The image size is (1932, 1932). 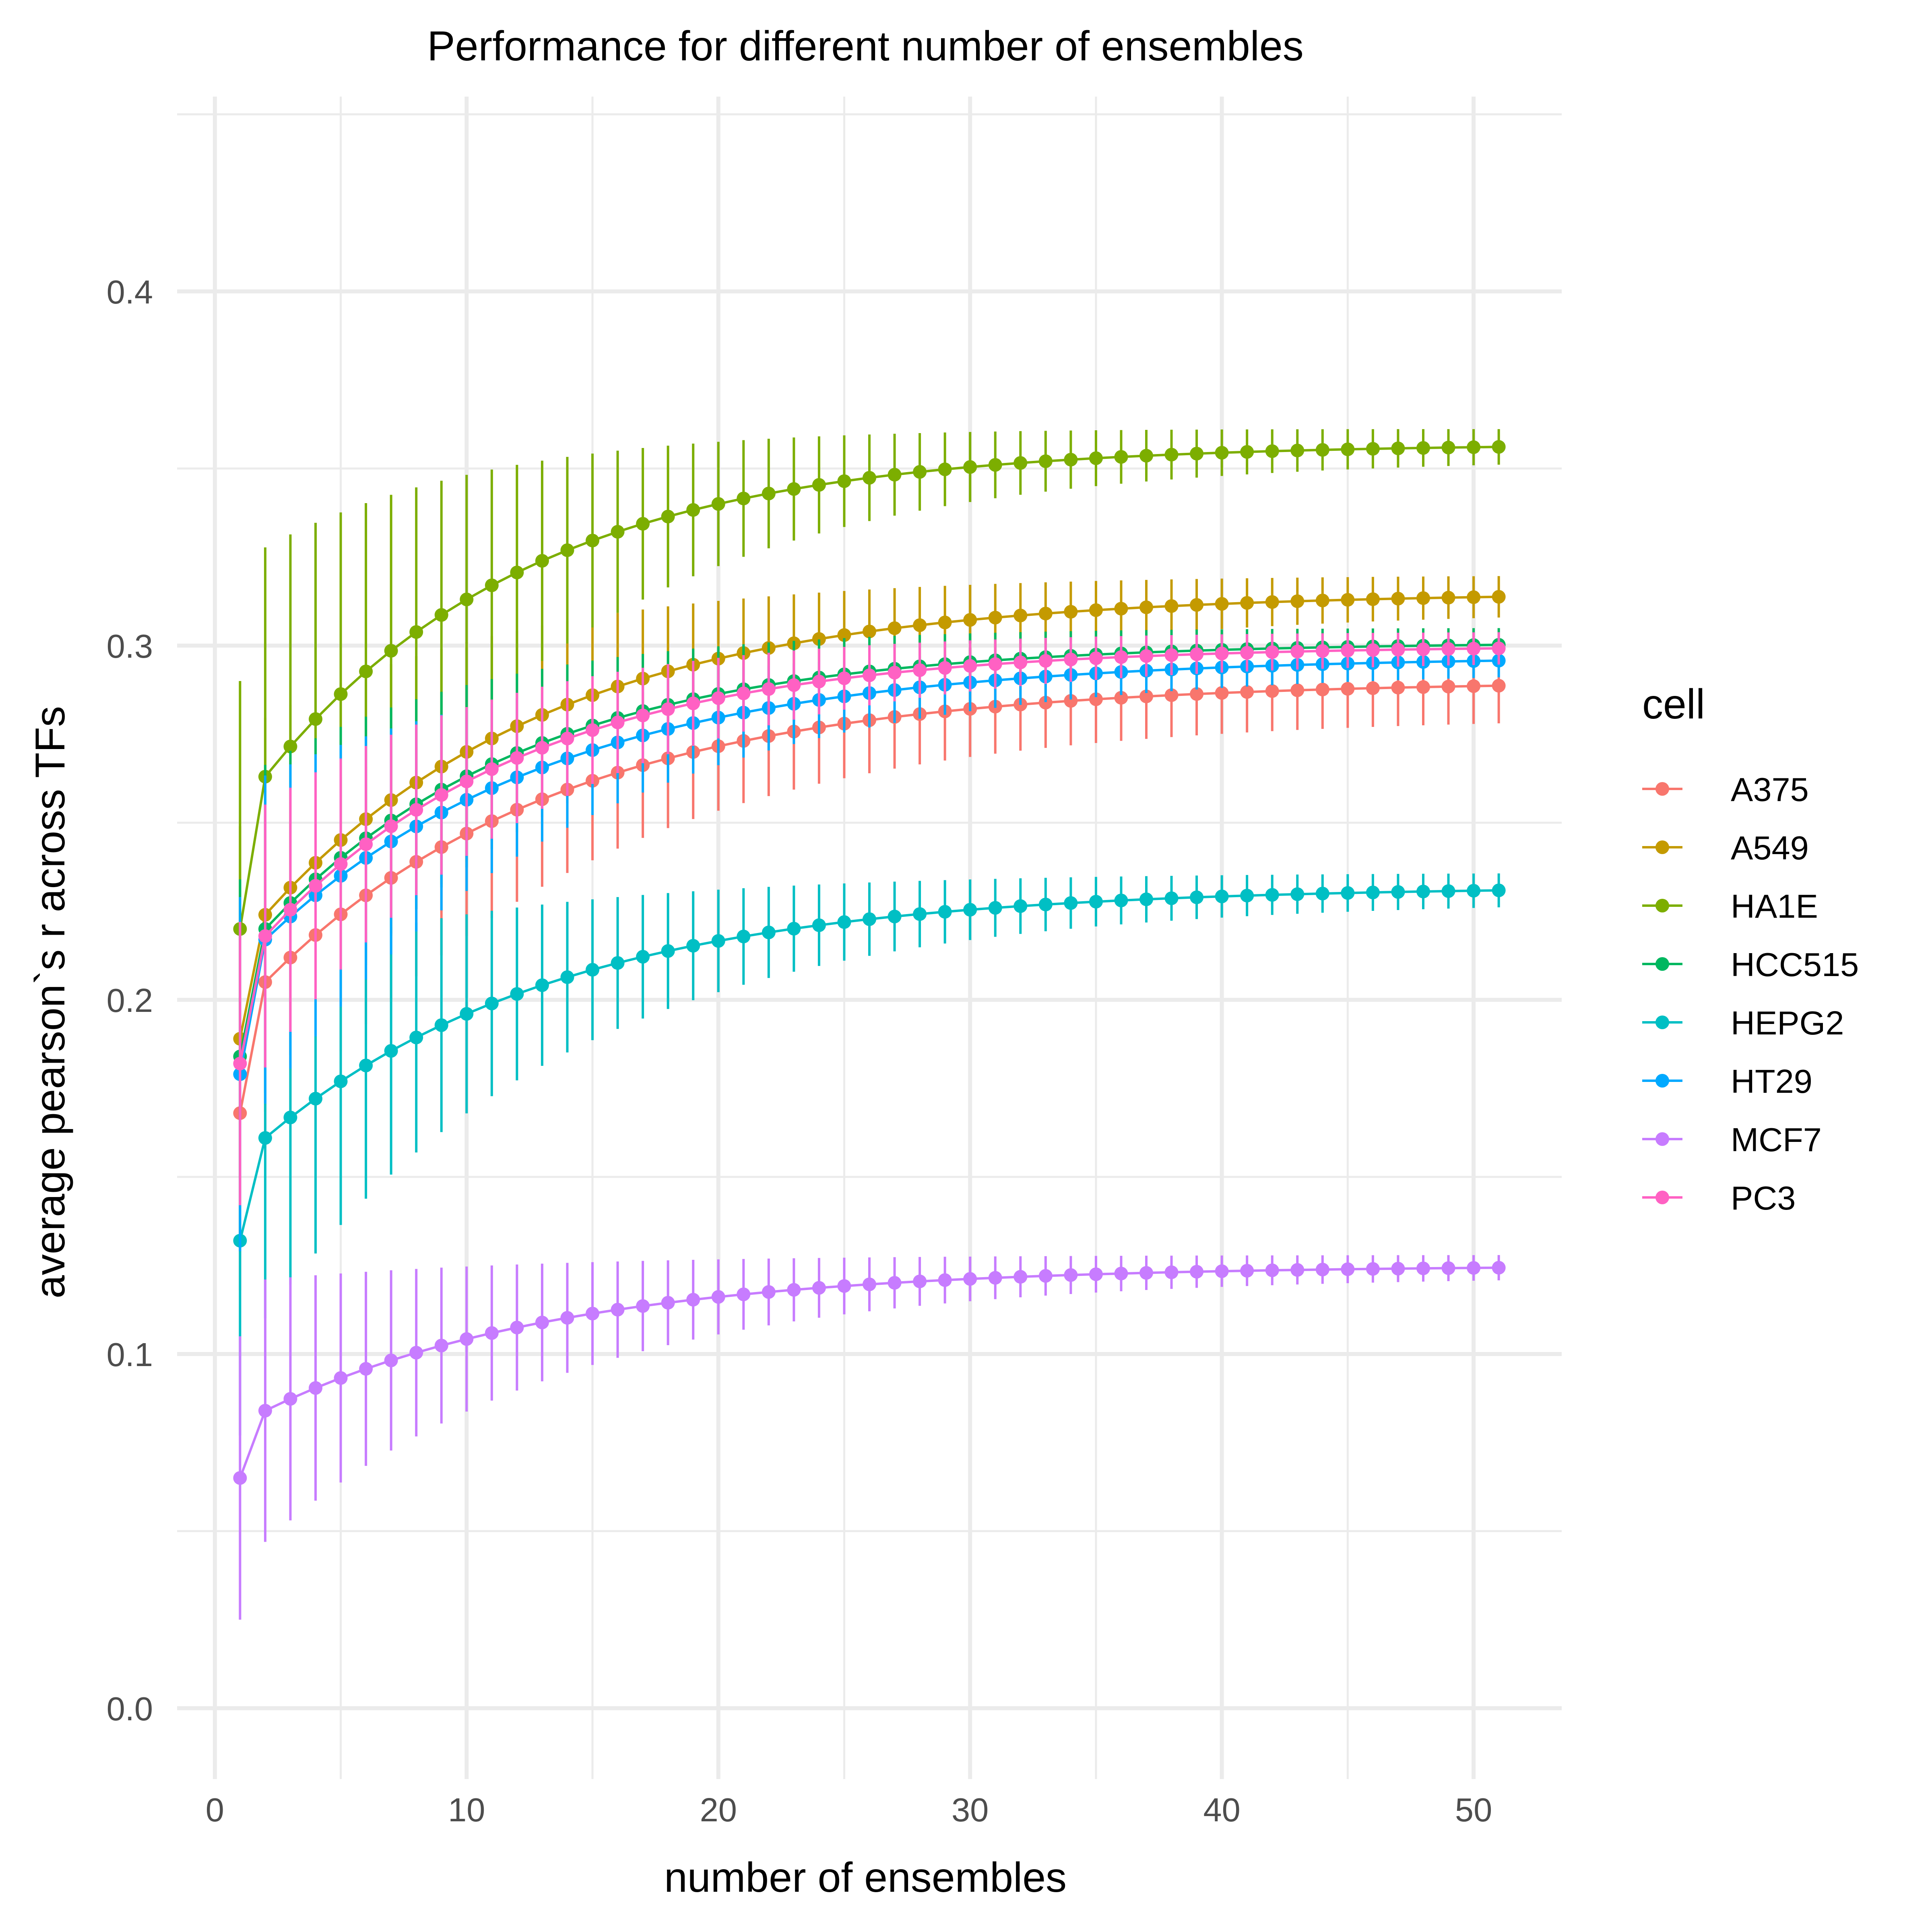 What do you see at coordinates (1795, 965) in the screenshot?
I see `legend-label: HCC515` at bounding box center [1795, 965].